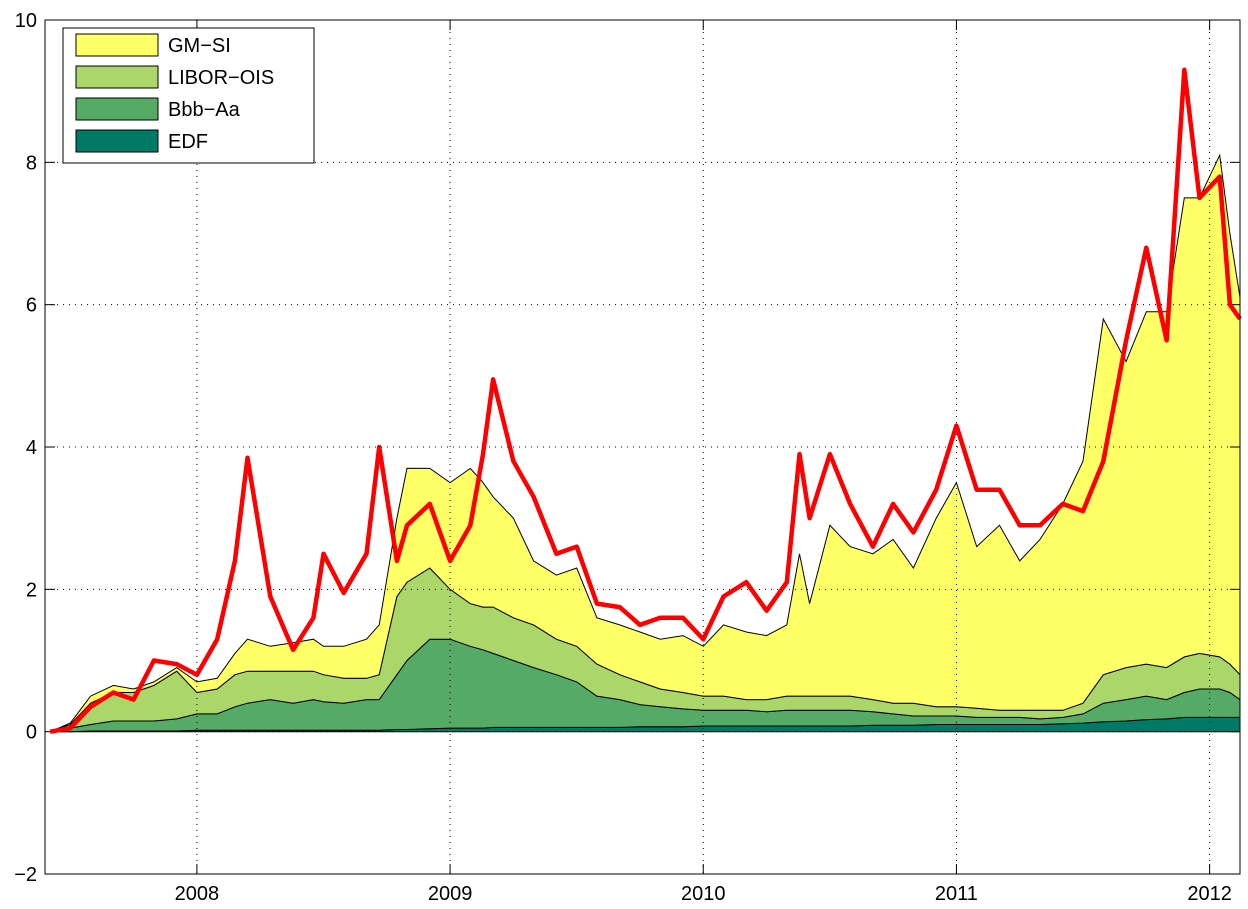  What do you see at coordinates (31, 590) in the screenshot?
I see `y-tick-label: 2` at bounding box center [31, 590].